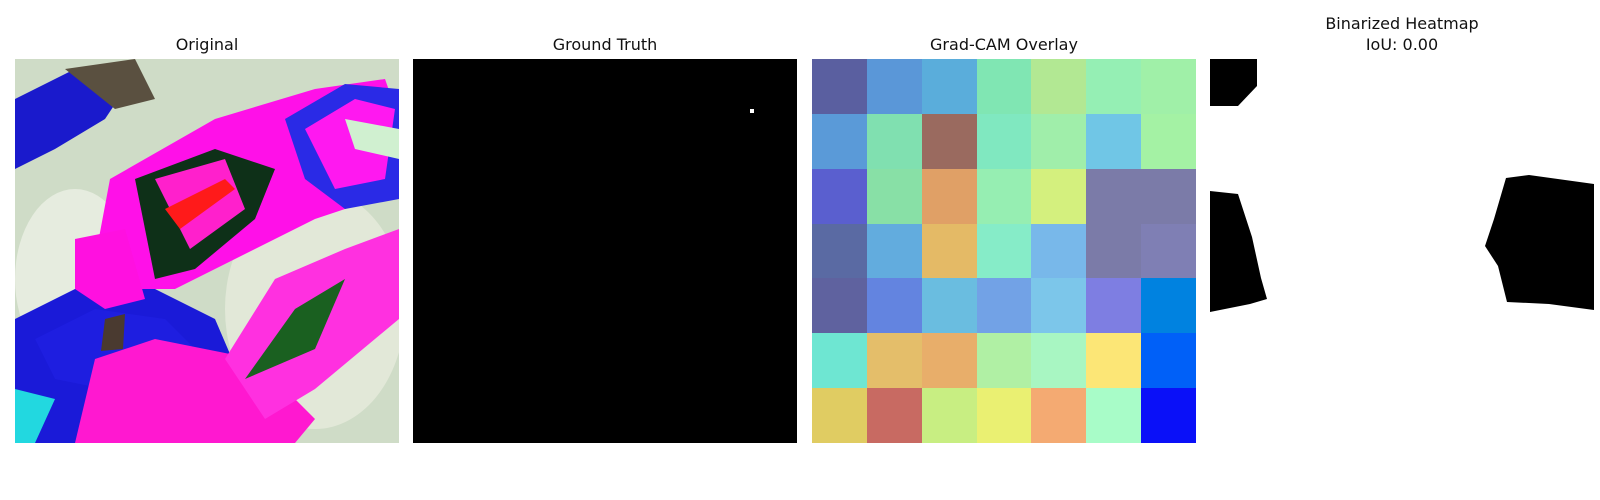 This screenshot has height=500, width=1600. I want to click on binarized-title: Binarized Heatmap, so click(1402, 23).